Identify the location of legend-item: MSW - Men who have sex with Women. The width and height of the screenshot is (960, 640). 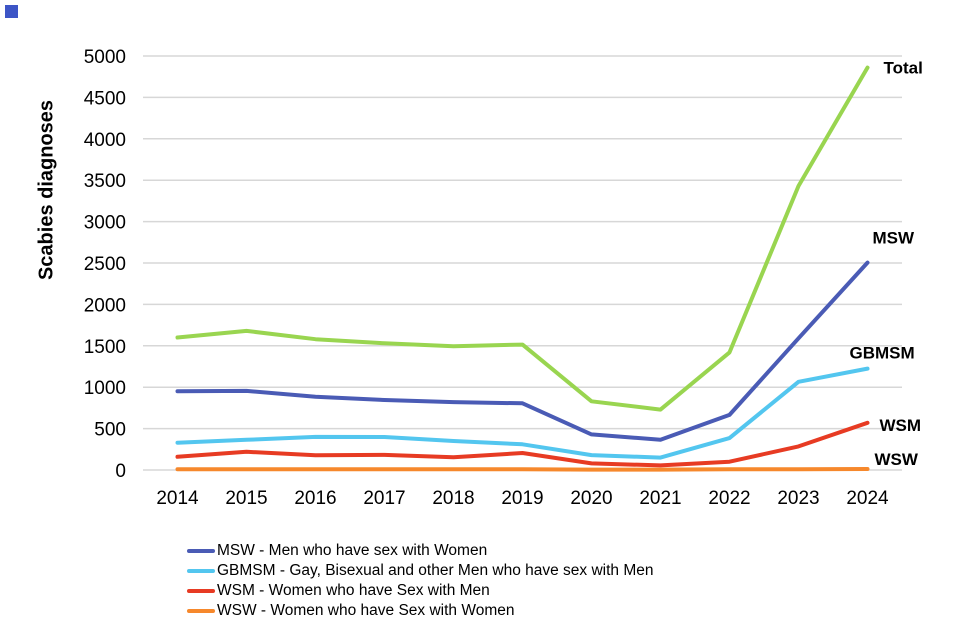
(420, 551).